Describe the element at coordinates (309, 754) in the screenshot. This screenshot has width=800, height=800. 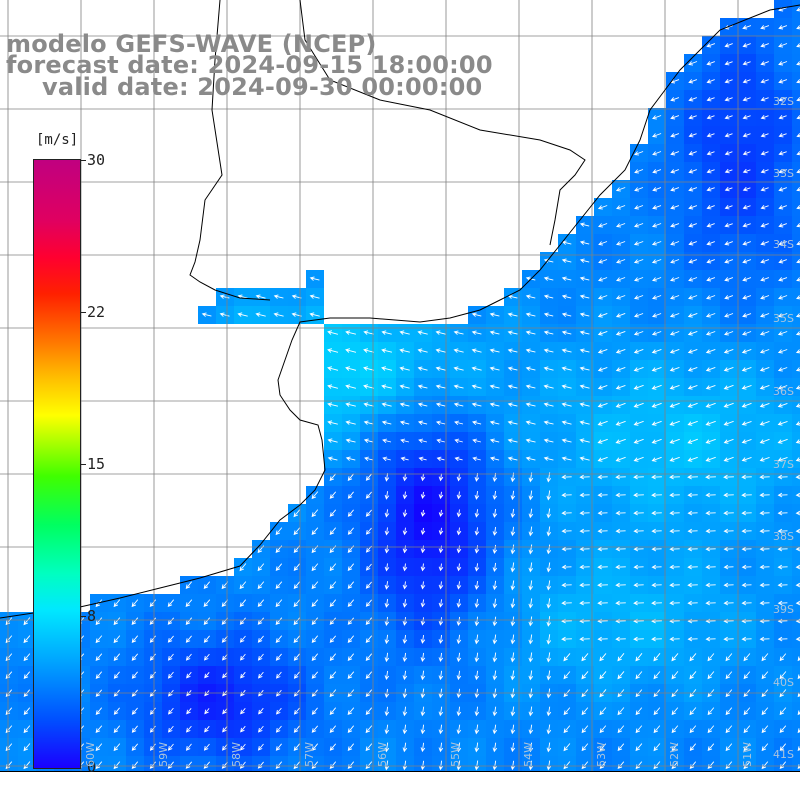
I see `lon-label: 57W` at that location.